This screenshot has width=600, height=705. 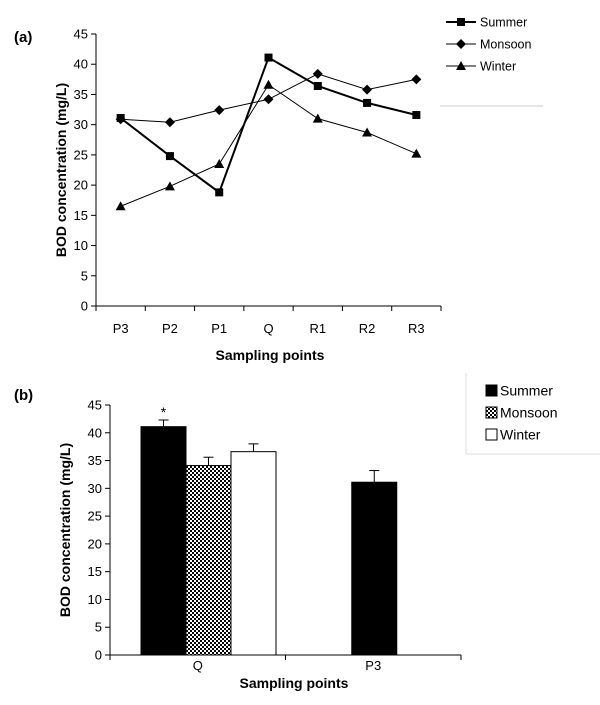 I want to click on legend-swatch-monsoon, so click(x=491, y=412).